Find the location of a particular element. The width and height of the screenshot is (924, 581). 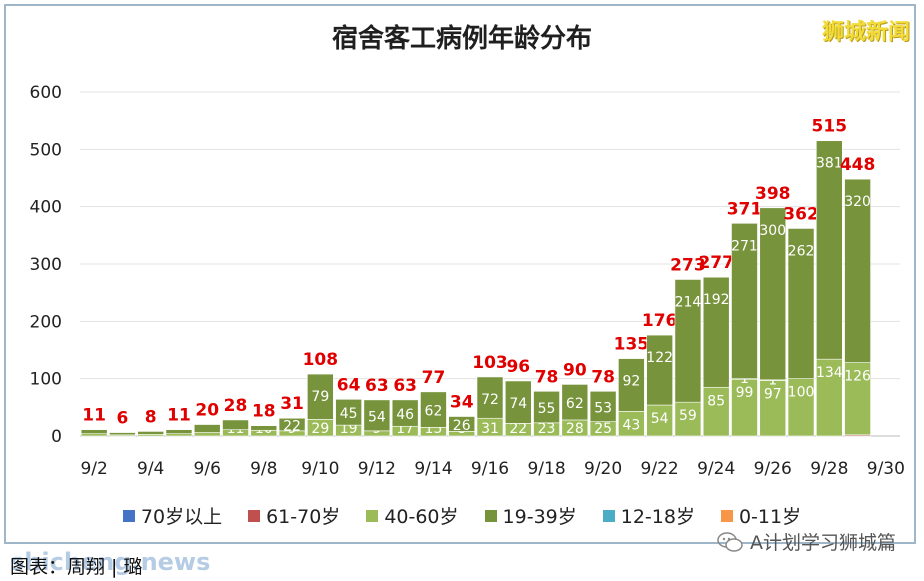

legend: 70岁以上 61-70岁 40-60岁 19-39岁 12-18岁 0-11岁 is located at coordinates (462, 515).